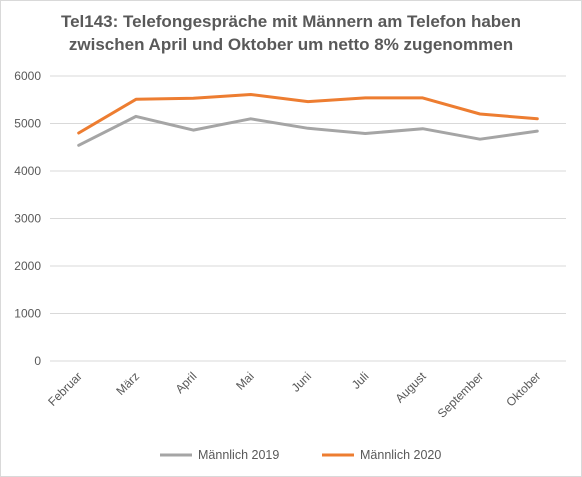 The width and height of the screenshot is (582, 477). Describe the element at coordinates (238, 455) in the screenshot. I see `legend-label-1: Männlich 2019` at that location.